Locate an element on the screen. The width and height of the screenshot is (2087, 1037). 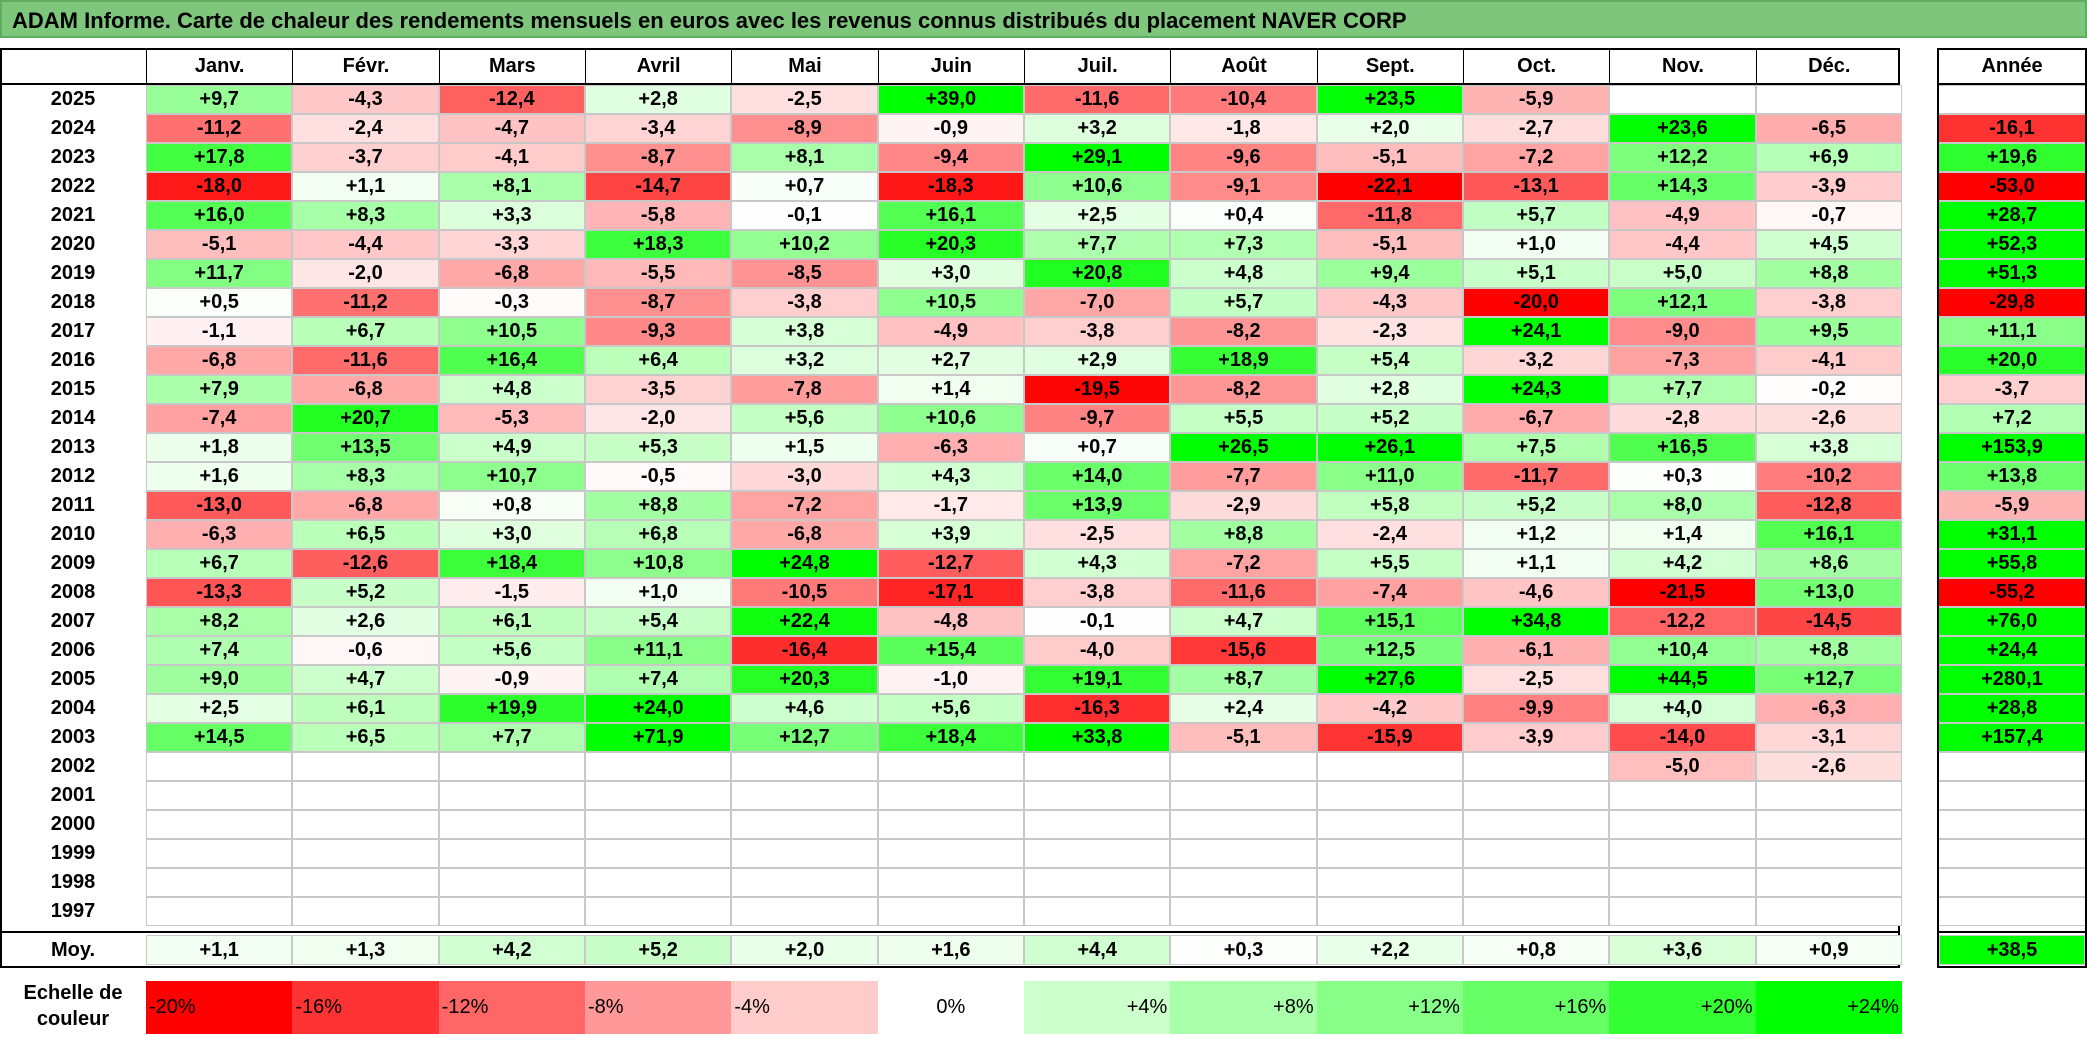
heatmap-cell: +1,8 is located at coordinates (219, 447).